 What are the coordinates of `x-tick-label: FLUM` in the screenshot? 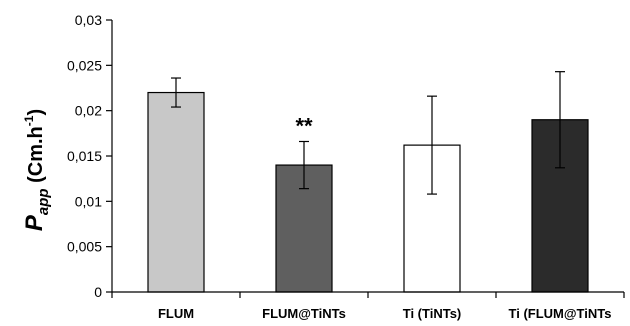 It's located at (176, 313).